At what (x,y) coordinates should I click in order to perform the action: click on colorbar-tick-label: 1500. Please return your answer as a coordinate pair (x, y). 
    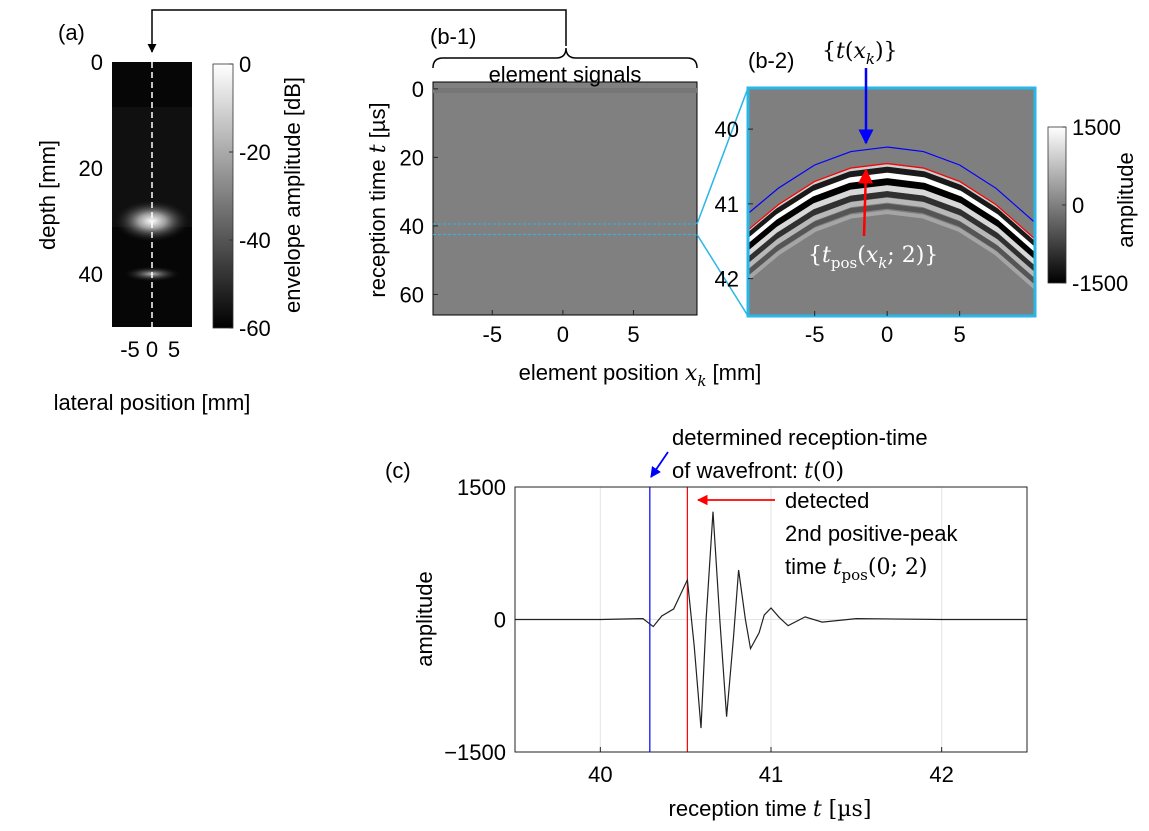
    Looking at the image, I should click on (1096, 127).